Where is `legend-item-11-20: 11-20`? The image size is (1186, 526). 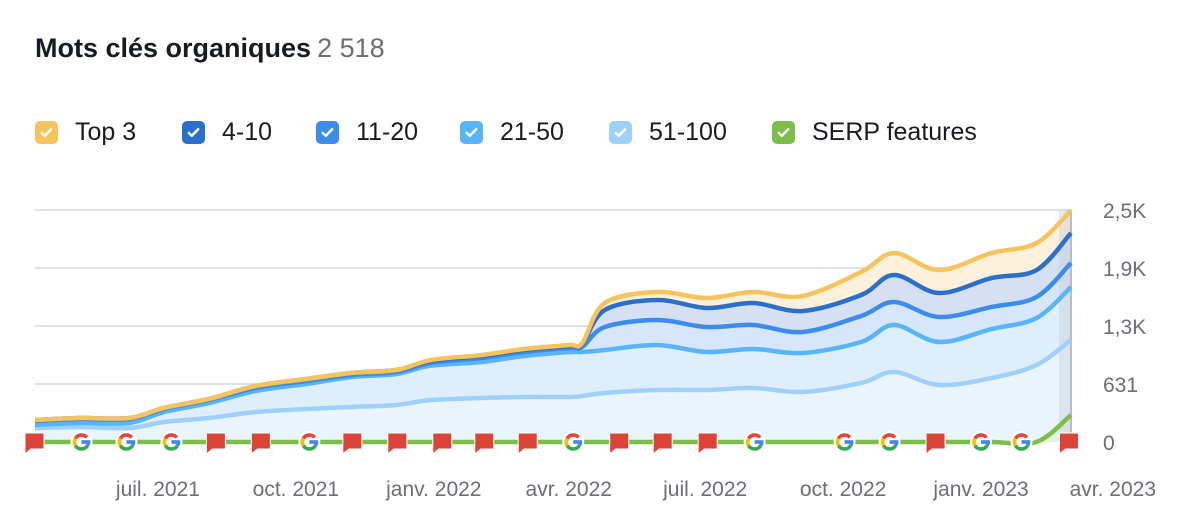
legend-item-11-20: 11-20 is located at coordinates (367, 132).